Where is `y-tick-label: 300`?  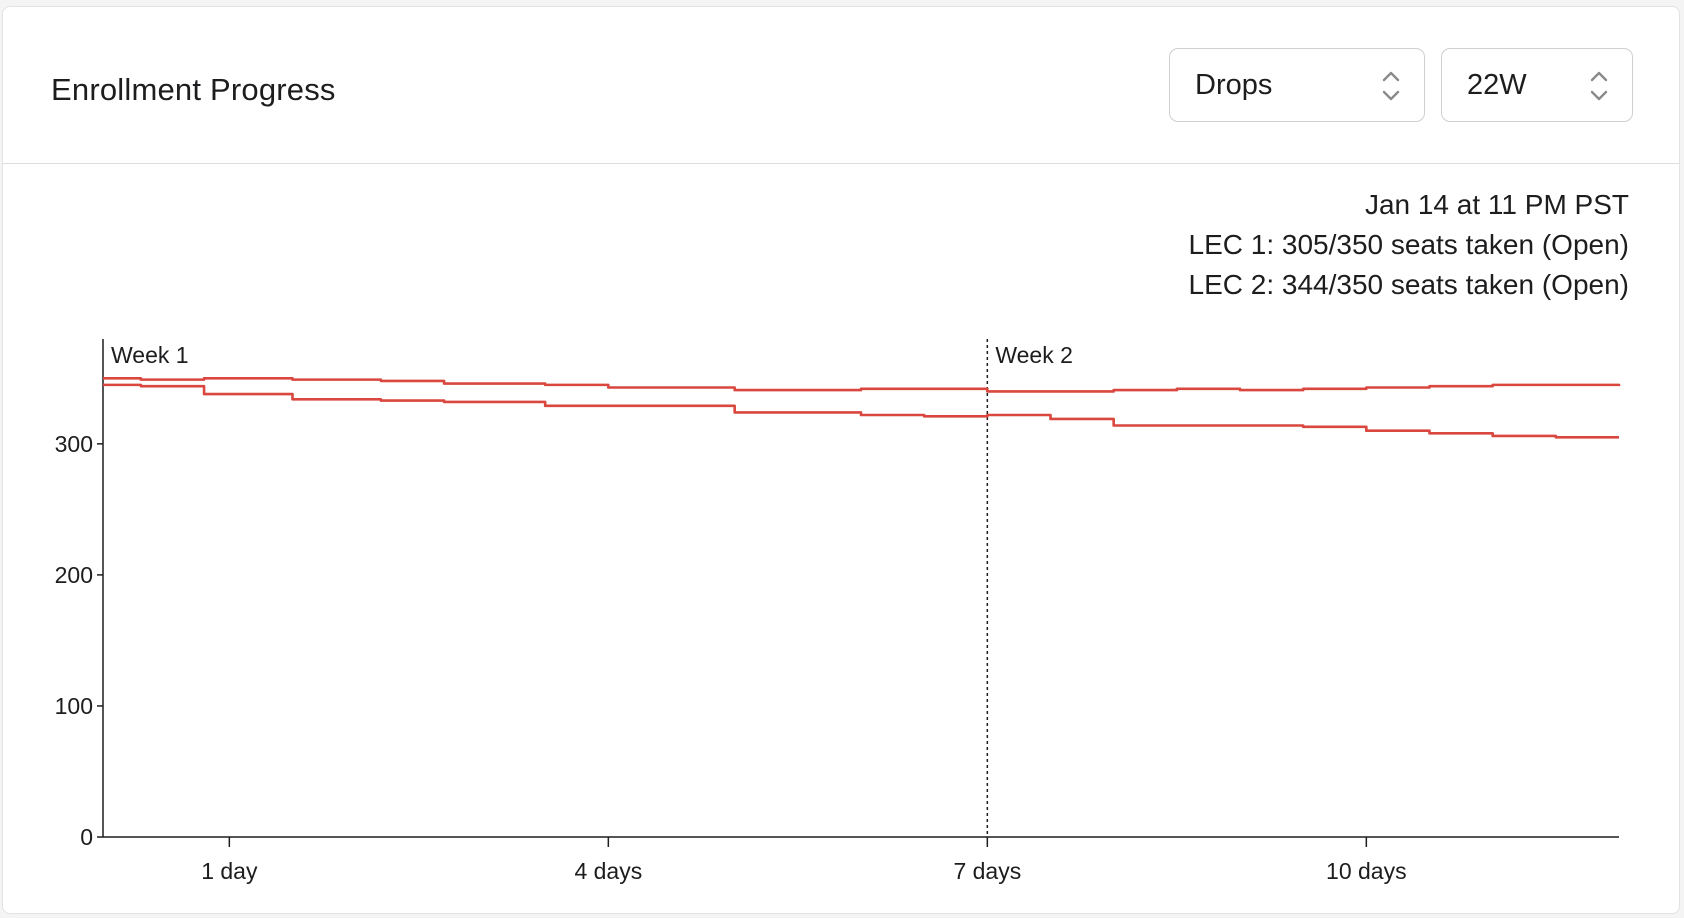
y-tick-label: 300 is located at coordinates (74, 444).